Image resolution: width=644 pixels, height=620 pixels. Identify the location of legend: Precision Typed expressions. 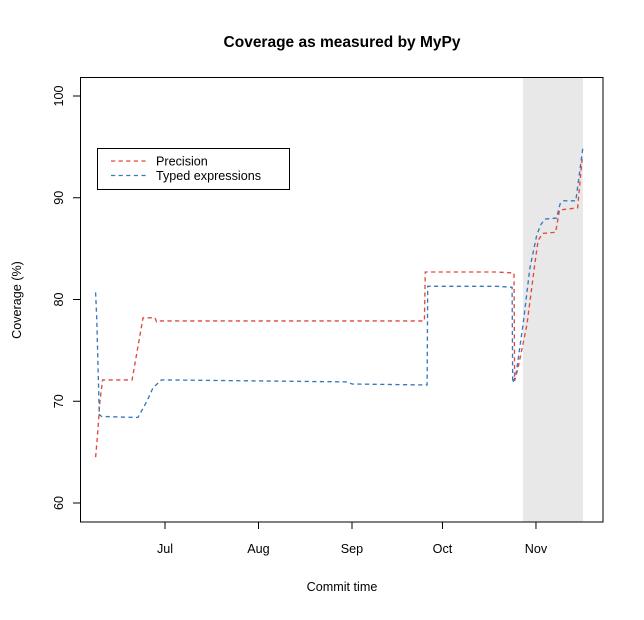
(193, 169).